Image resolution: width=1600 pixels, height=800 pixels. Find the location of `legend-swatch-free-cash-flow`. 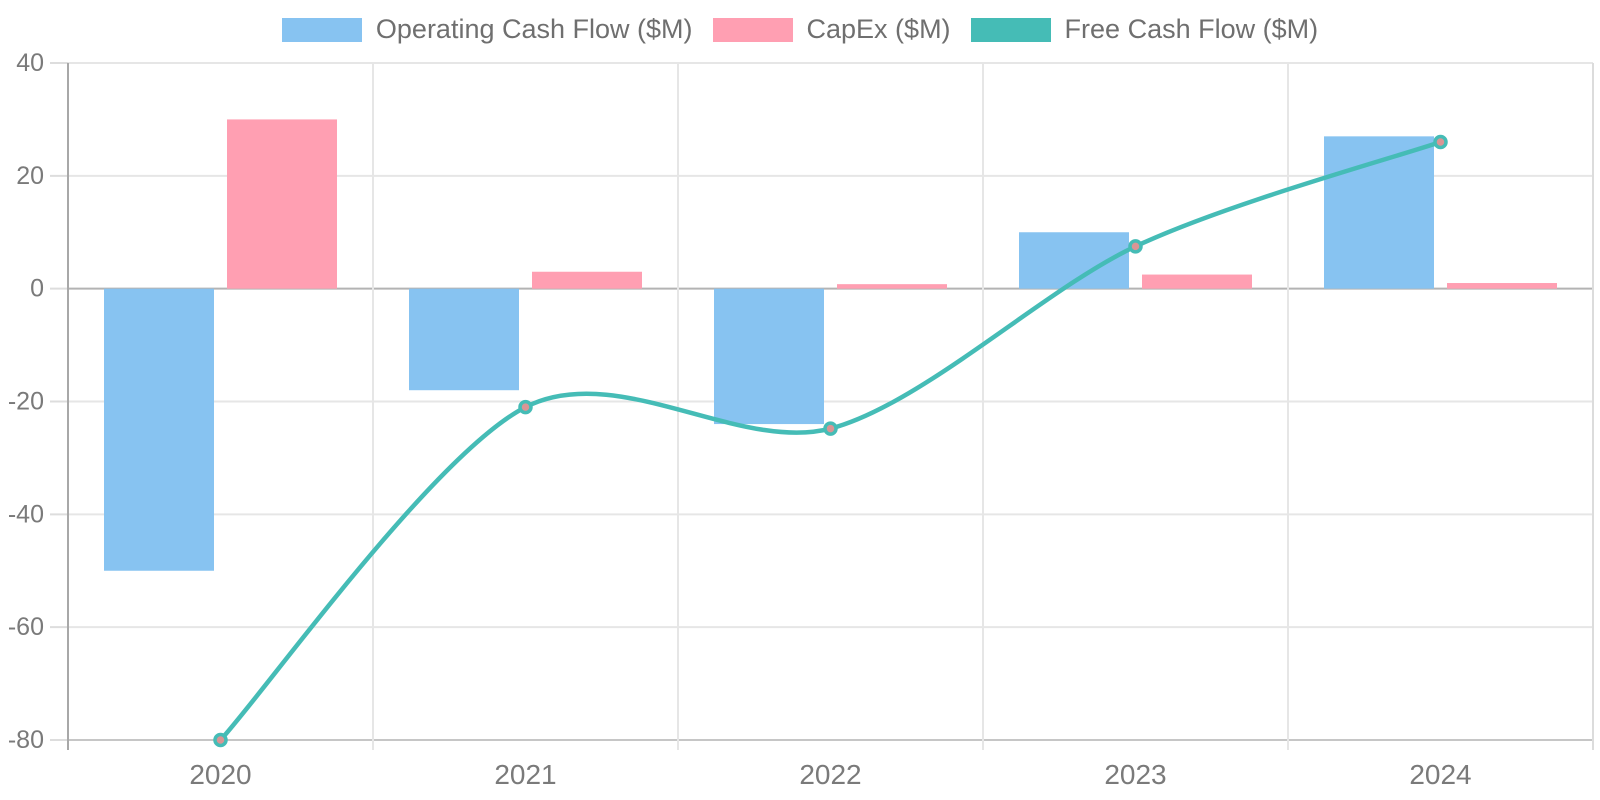

legend-swatch-free-cash-flow is located at coordinates (1010, 29).